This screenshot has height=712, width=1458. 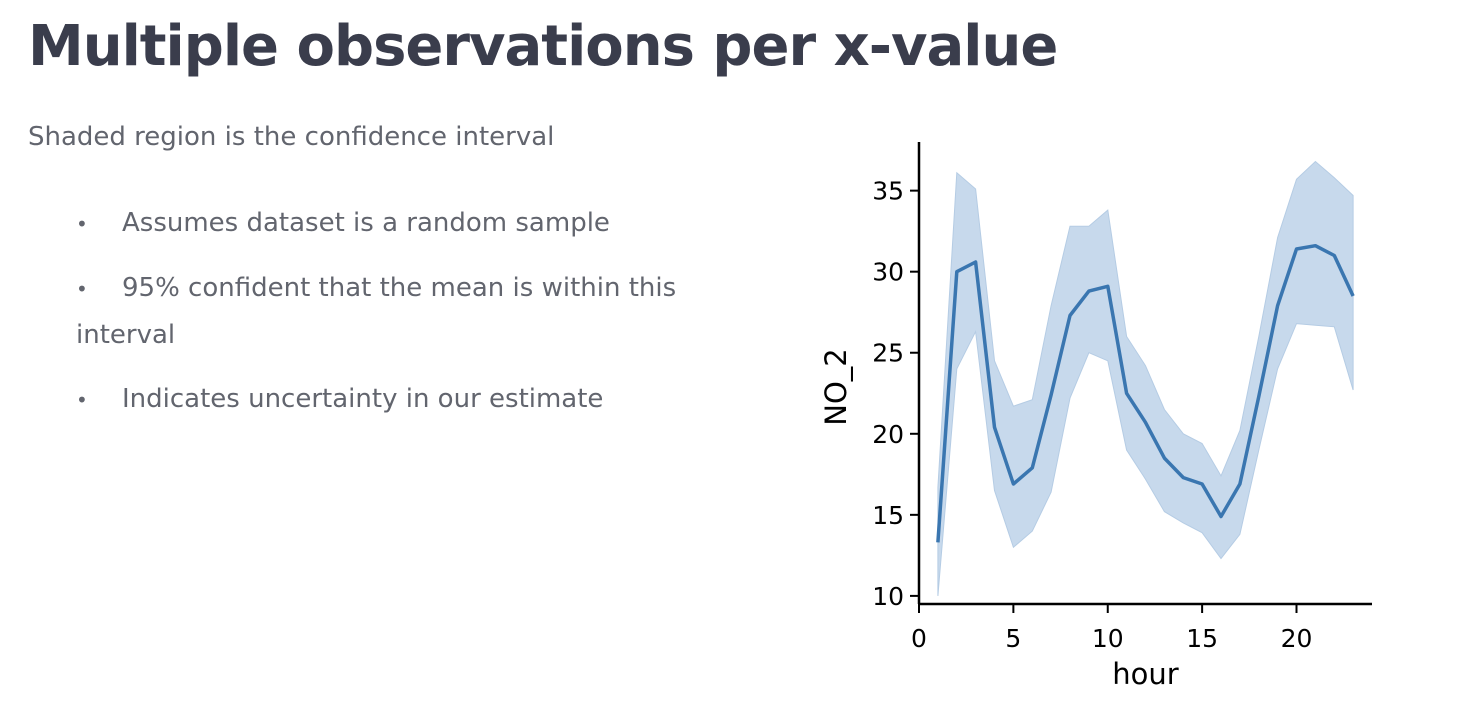 I want to click on bullet-item: • Indicates uncertainty in our estimate, so click(x=396, y=399).